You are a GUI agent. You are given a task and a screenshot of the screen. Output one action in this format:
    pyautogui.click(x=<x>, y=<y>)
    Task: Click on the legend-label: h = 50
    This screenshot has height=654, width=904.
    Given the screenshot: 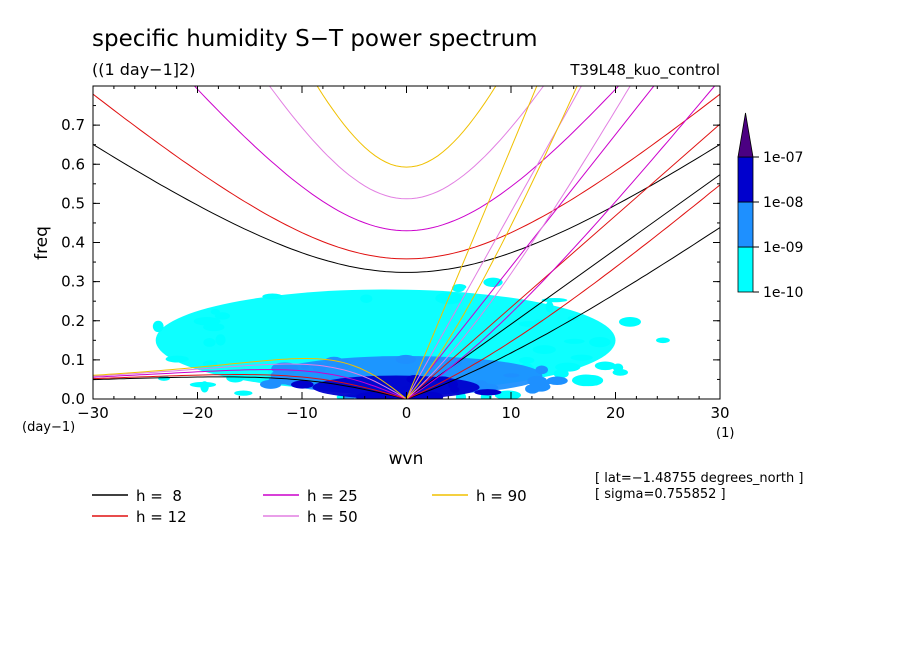 What is the action you would take?
    pyautogui.click(x=332, y=517)
    